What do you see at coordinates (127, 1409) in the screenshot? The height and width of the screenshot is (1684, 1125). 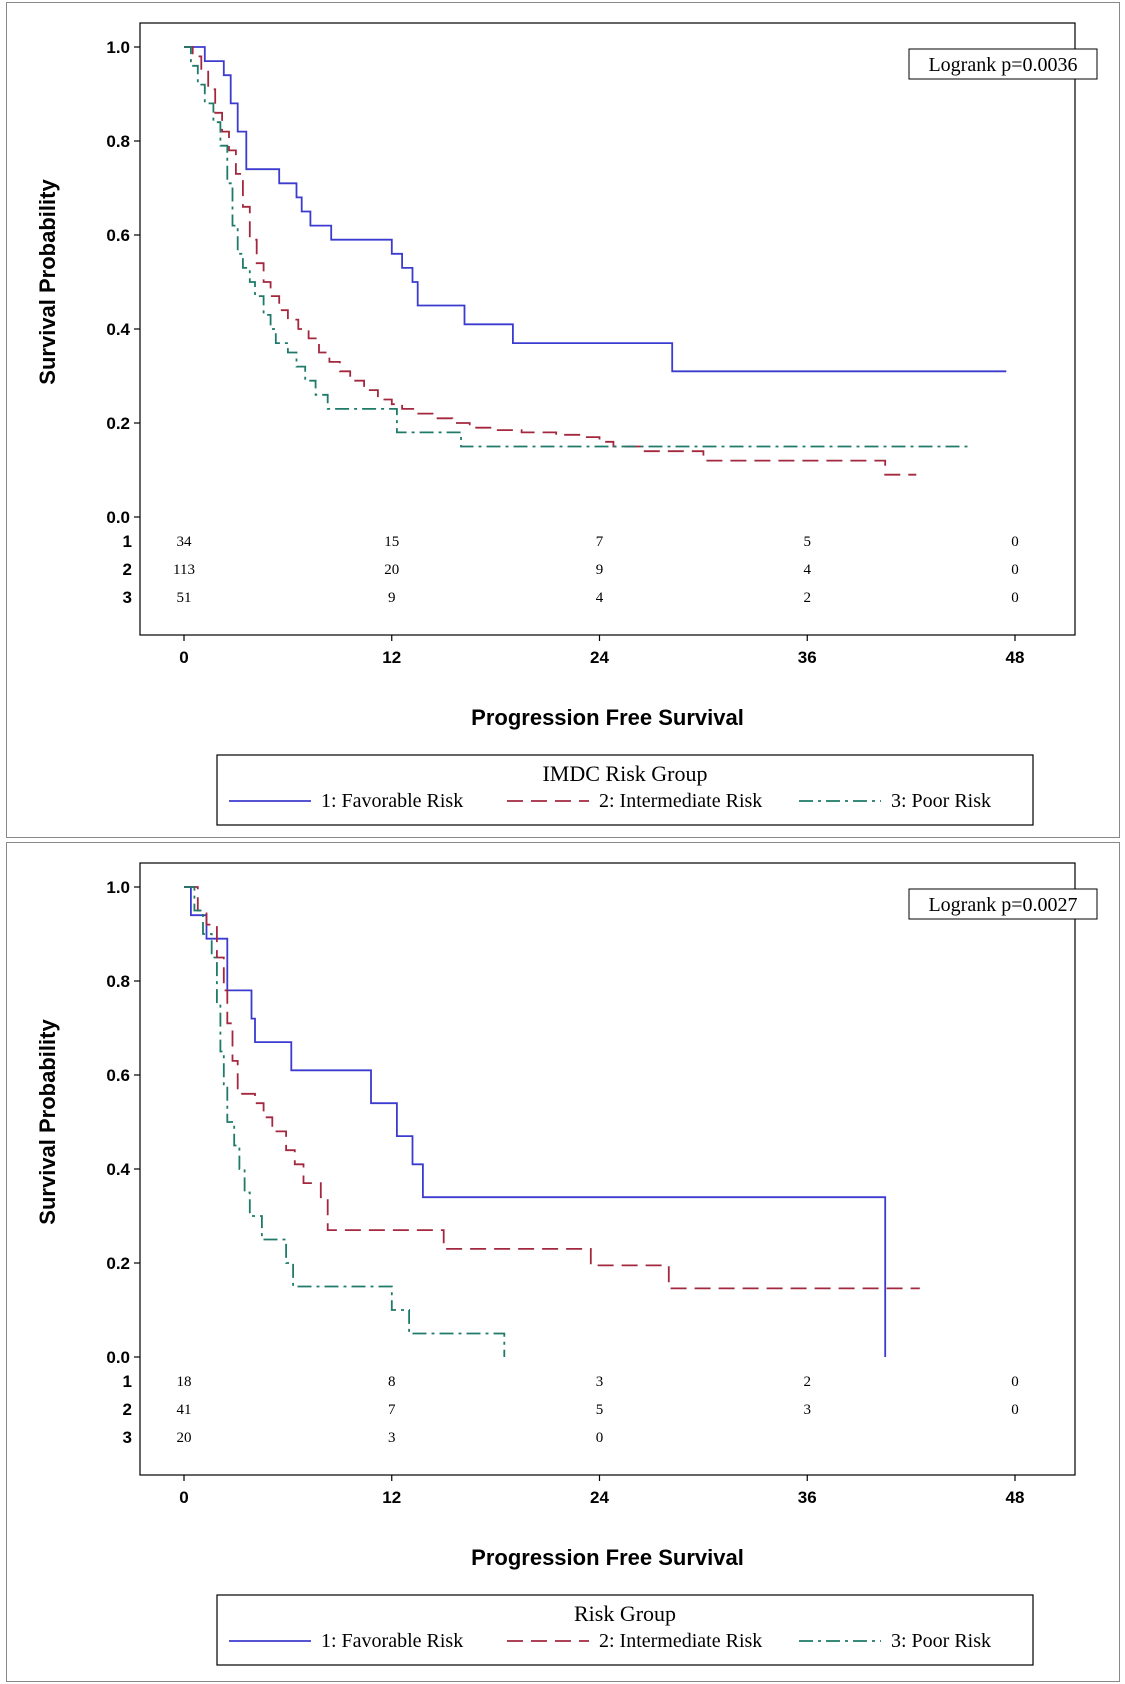 I see `chart1-risk-row-label: 2` at bounding box center [127, 1409].